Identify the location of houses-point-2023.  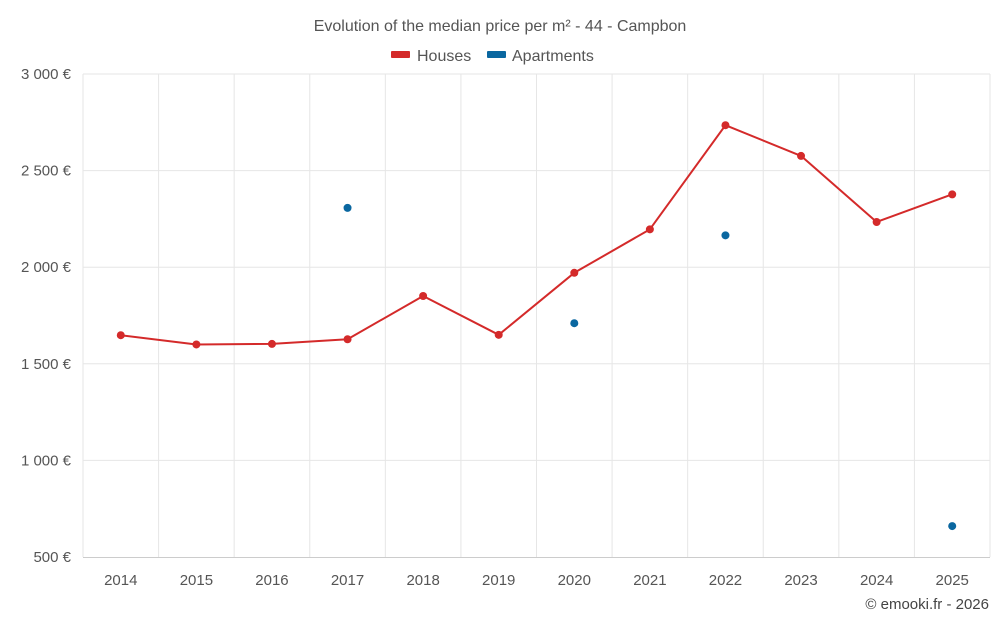
(801, 155).